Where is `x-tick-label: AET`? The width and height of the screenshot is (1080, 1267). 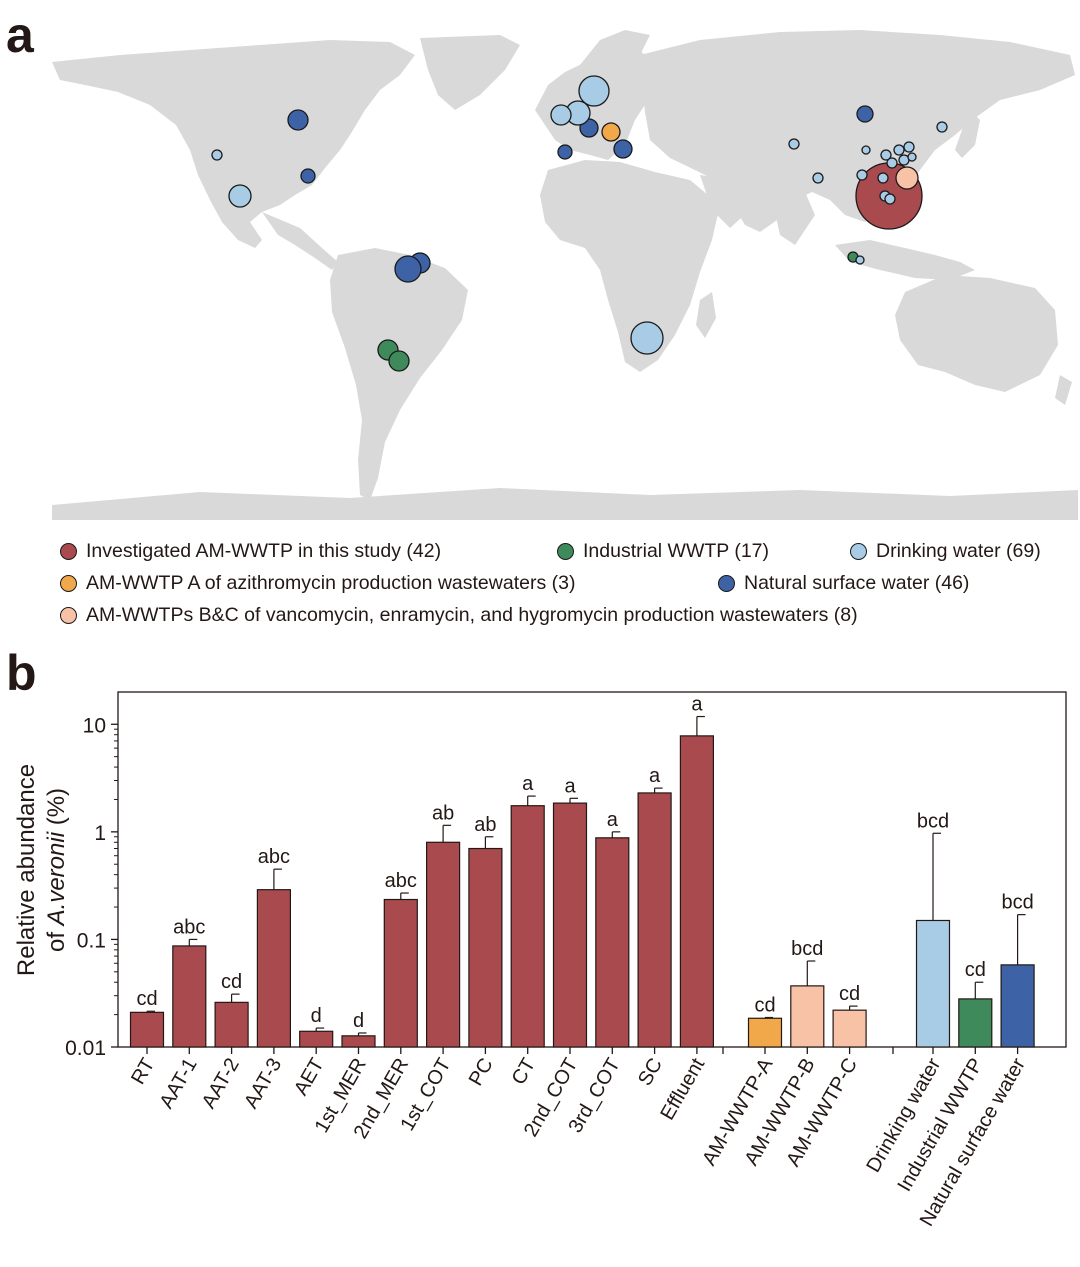
x-tick-label: AET is located at coordinates (309, 1077).